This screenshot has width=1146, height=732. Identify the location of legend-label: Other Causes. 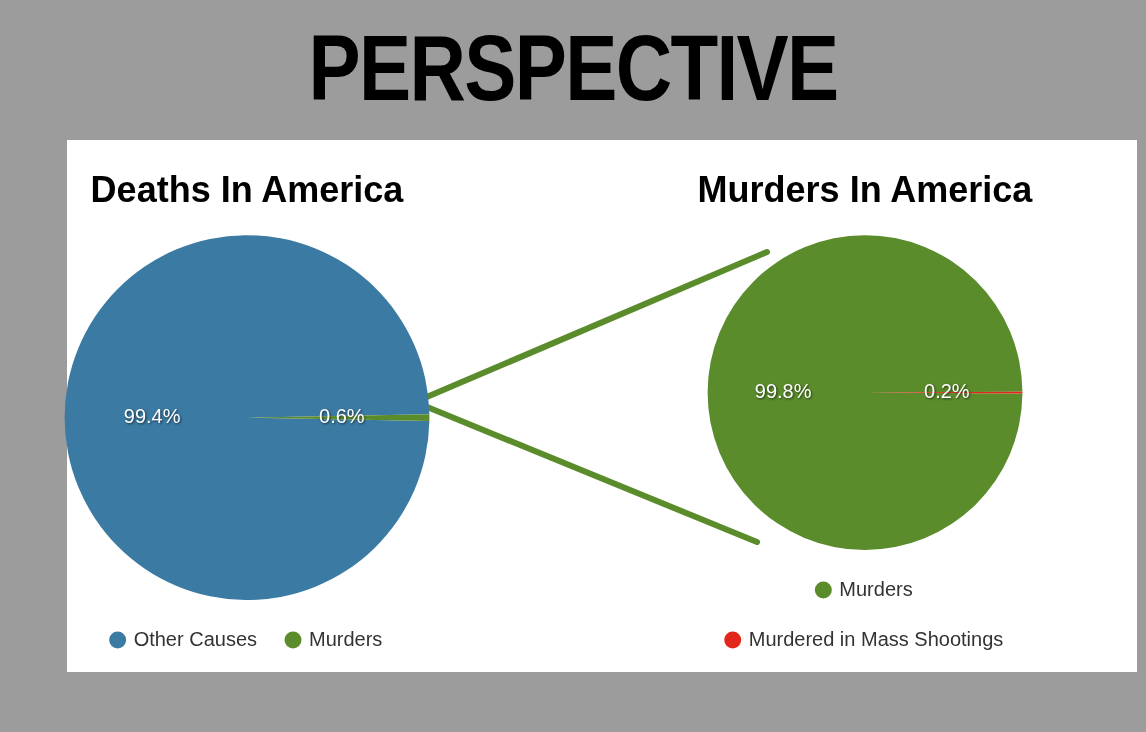
(195, 638).